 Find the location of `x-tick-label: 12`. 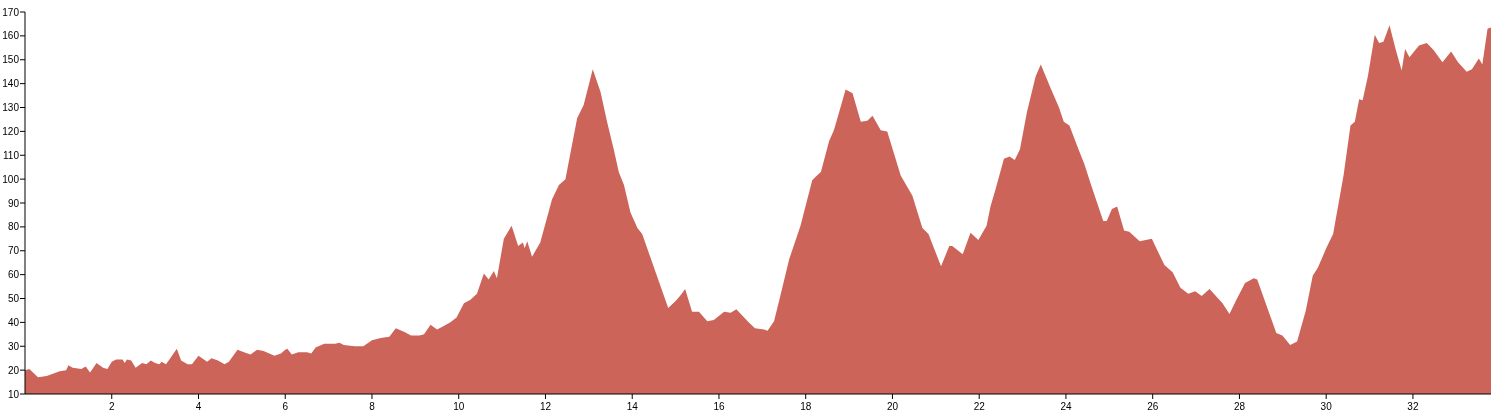

x-tick-label: 12 is located at coordinates (545, 406).